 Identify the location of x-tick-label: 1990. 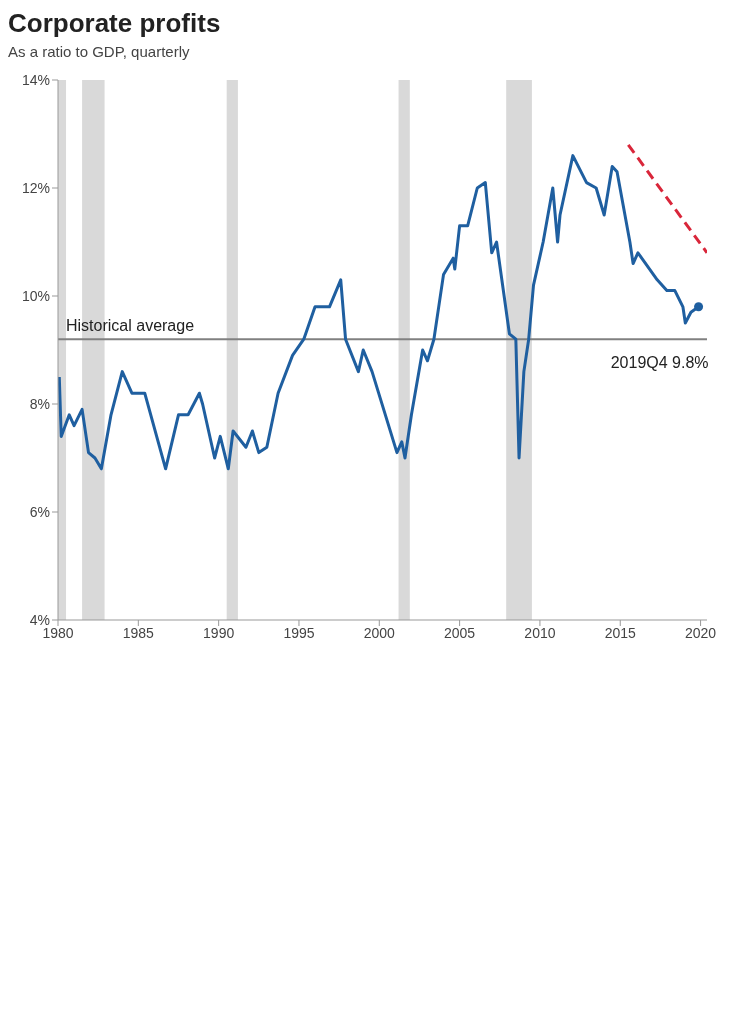
(219, 632).